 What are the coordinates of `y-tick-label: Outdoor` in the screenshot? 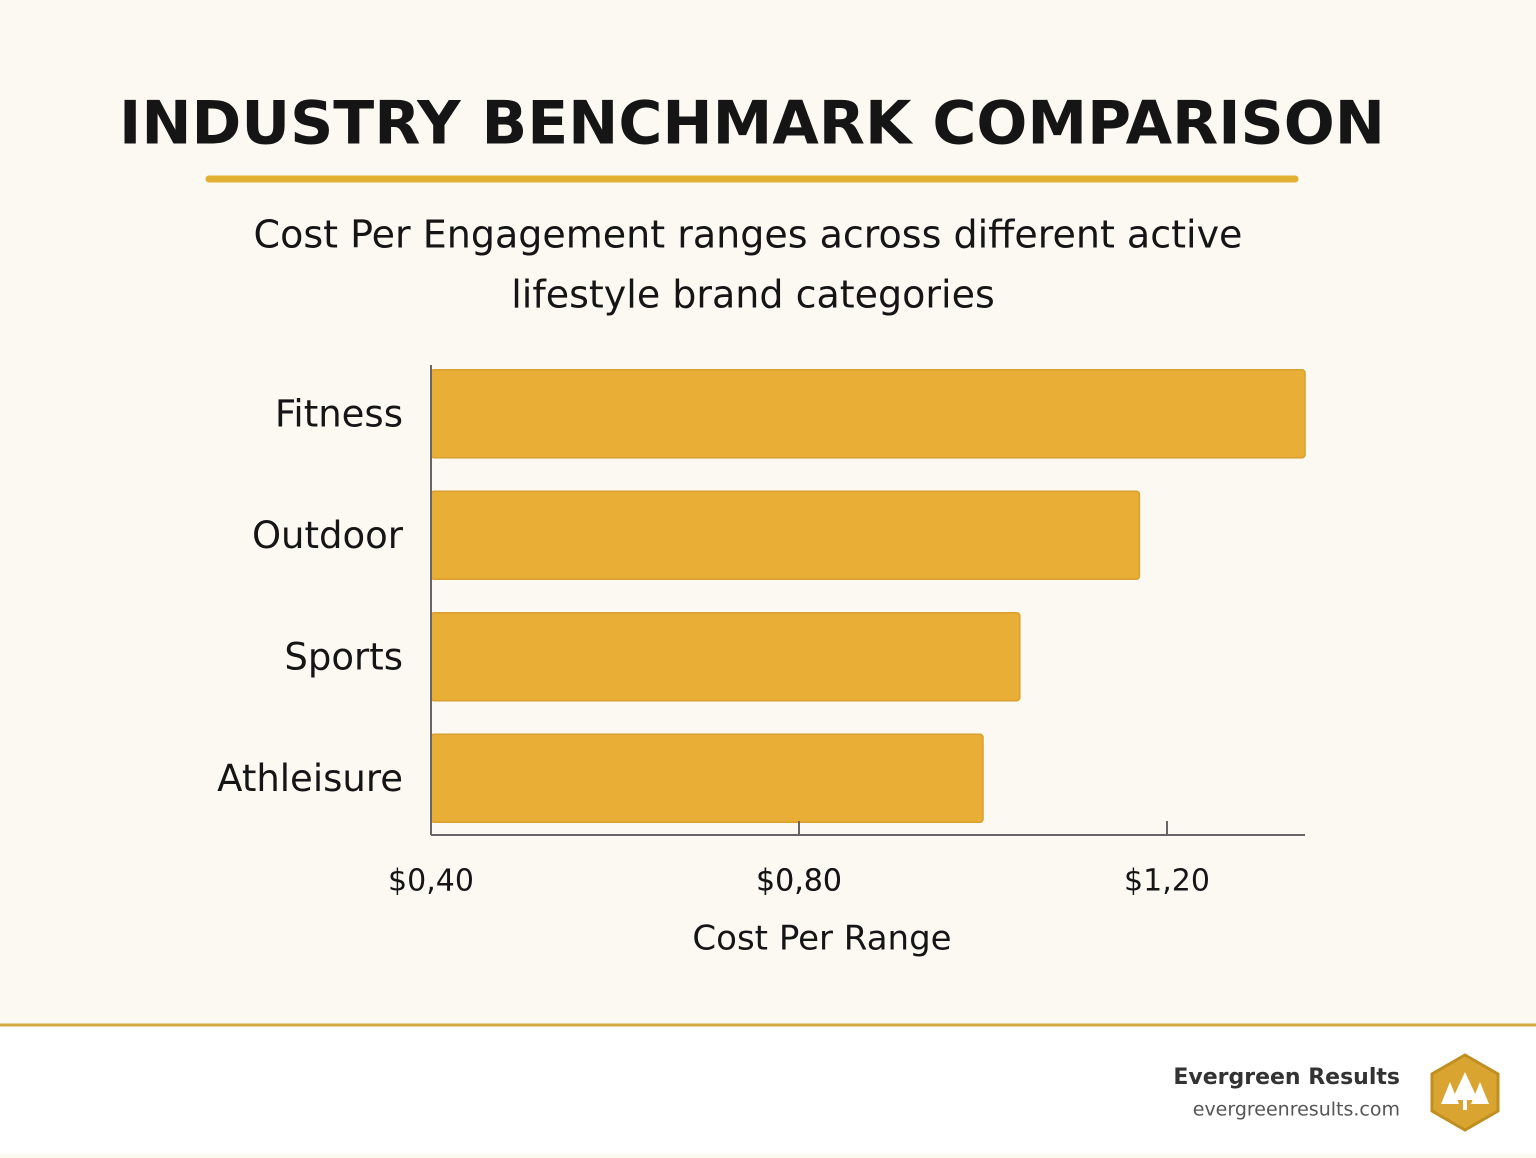 It's located at (328, 535).